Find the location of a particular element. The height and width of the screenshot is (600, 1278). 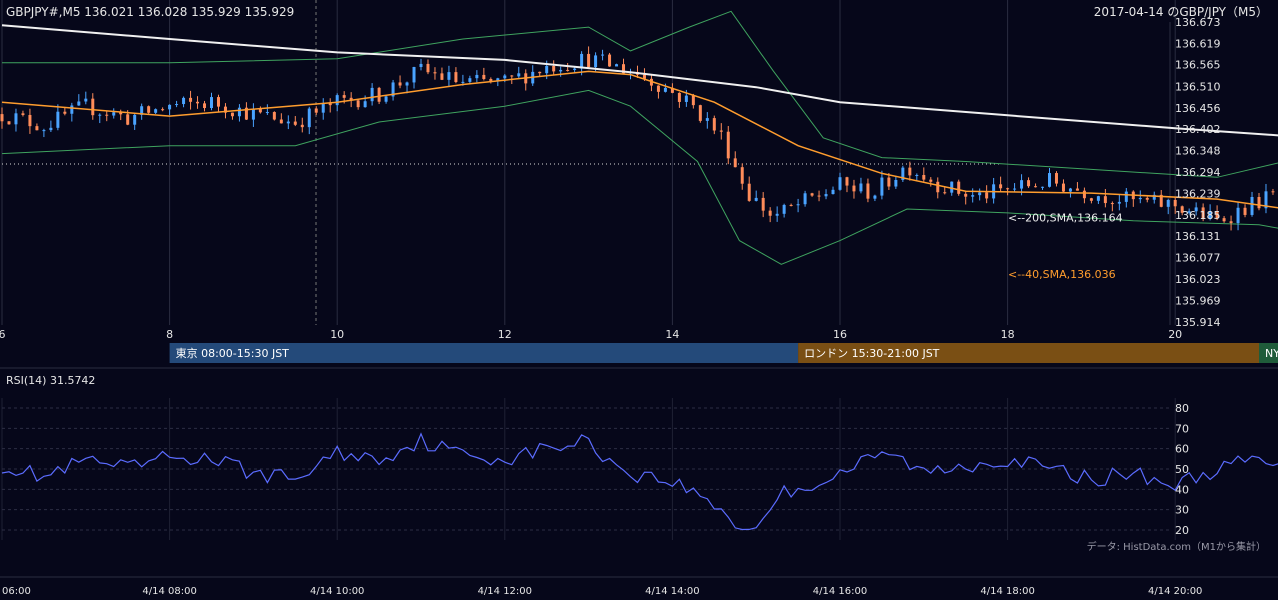

price-tick-label: 136.619 is located at coordinates (1198, 43).